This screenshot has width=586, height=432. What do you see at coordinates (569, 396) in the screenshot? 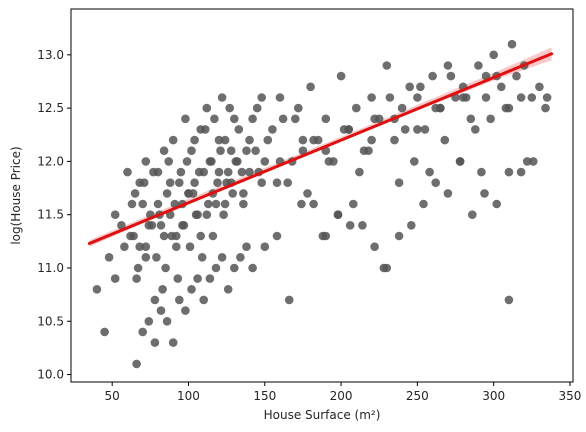
I see `x-tick-label: 350` at bounding box center [569, 396].